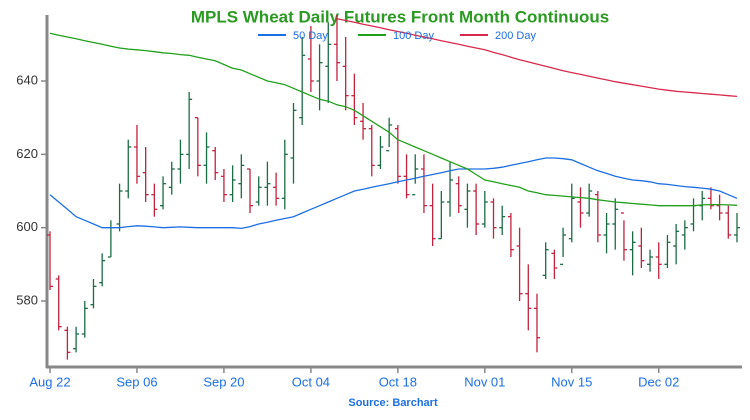 The width and height of the screenshot is (750, 420). I want to click on x-tick-label: Oct 04, so click(311, 381).